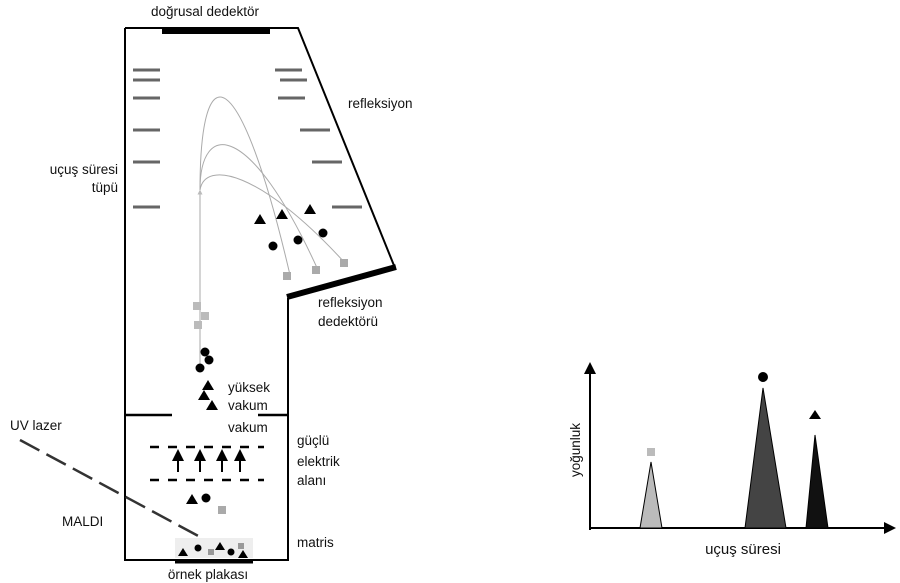 This screenshot has height=583, width=900. Describe the element at coordinates (575, 450) in the screenshot. I see `y-axis-label: yoğunluk` at that location.